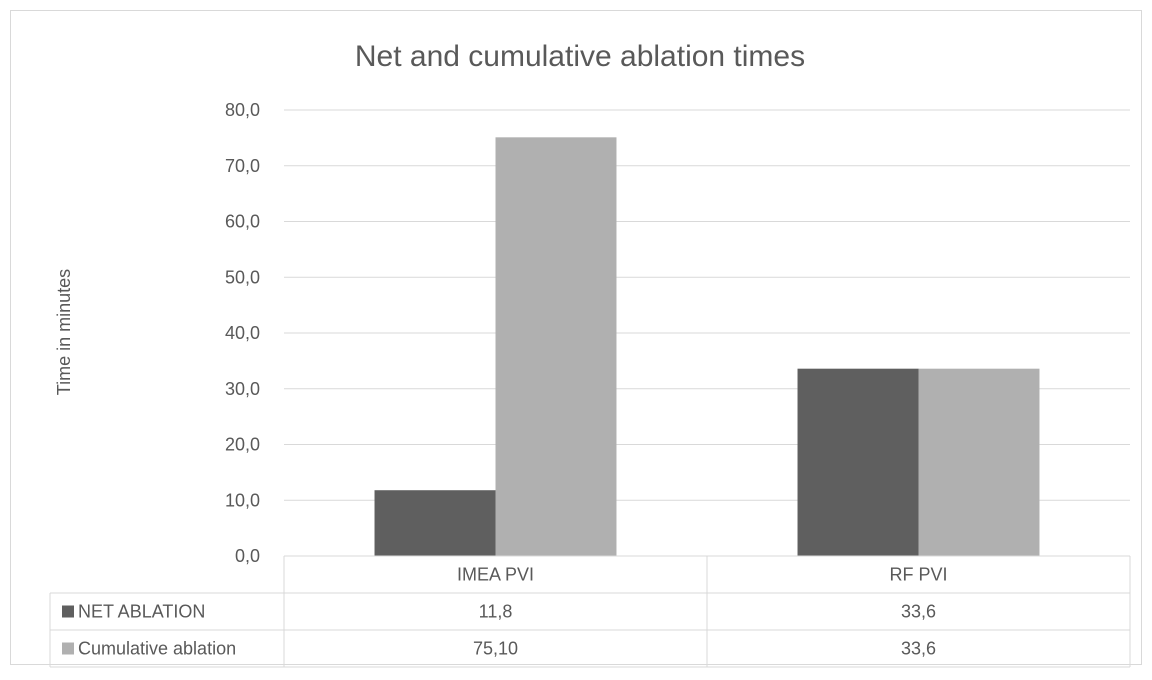 The width and height of the screenshot is (1152, 680). I want to click on y-tick-label: 20,0, so click(242, 445).